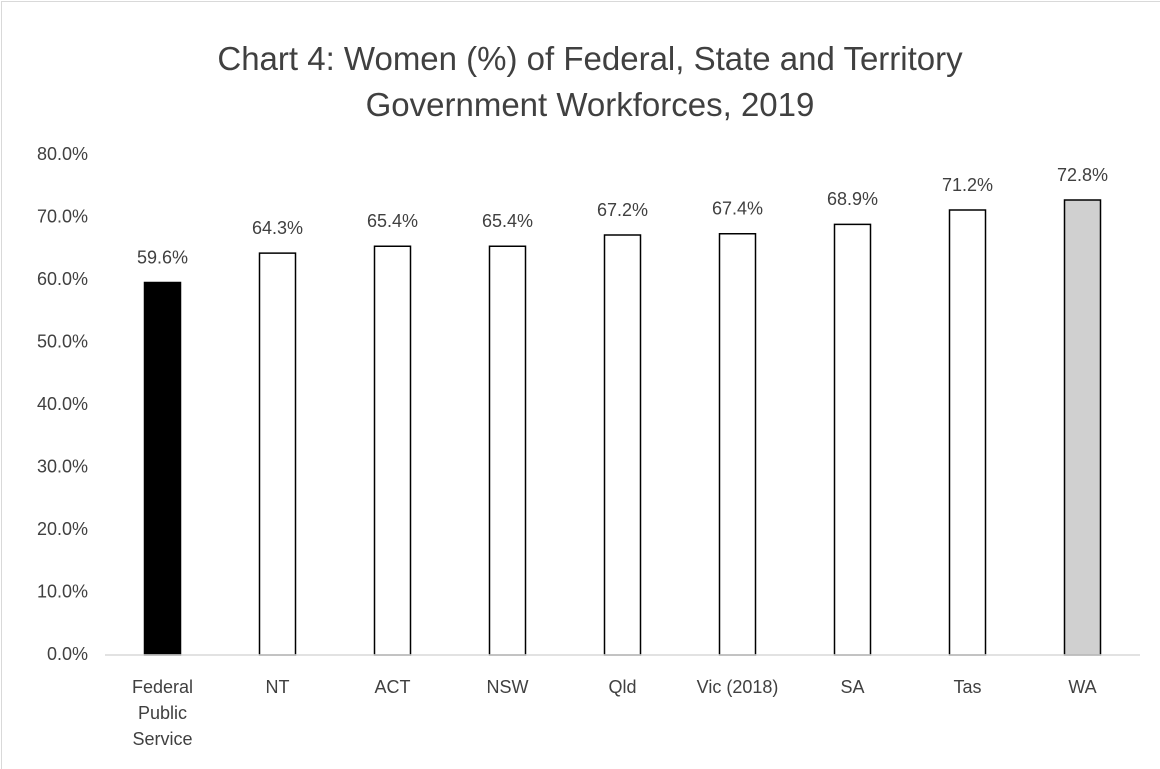 The width and height of the screenshot is (1160, 769). I want to click on data-label: 67.4%, so click(737, 209).